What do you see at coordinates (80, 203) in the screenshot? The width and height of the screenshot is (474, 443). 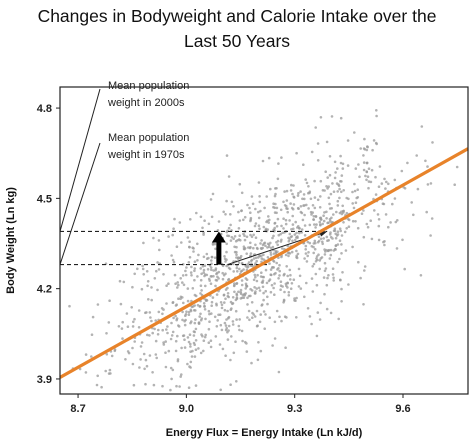 I see `annotation-1970s-leader` at bounding box center [80, 203].